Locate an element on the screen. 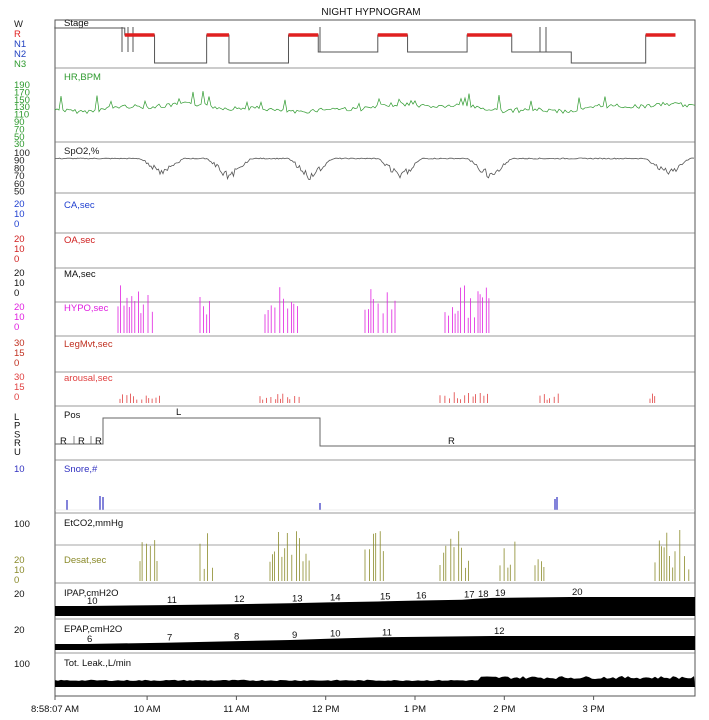  stage-level-label: N3 is located at coordinates (20, 64).